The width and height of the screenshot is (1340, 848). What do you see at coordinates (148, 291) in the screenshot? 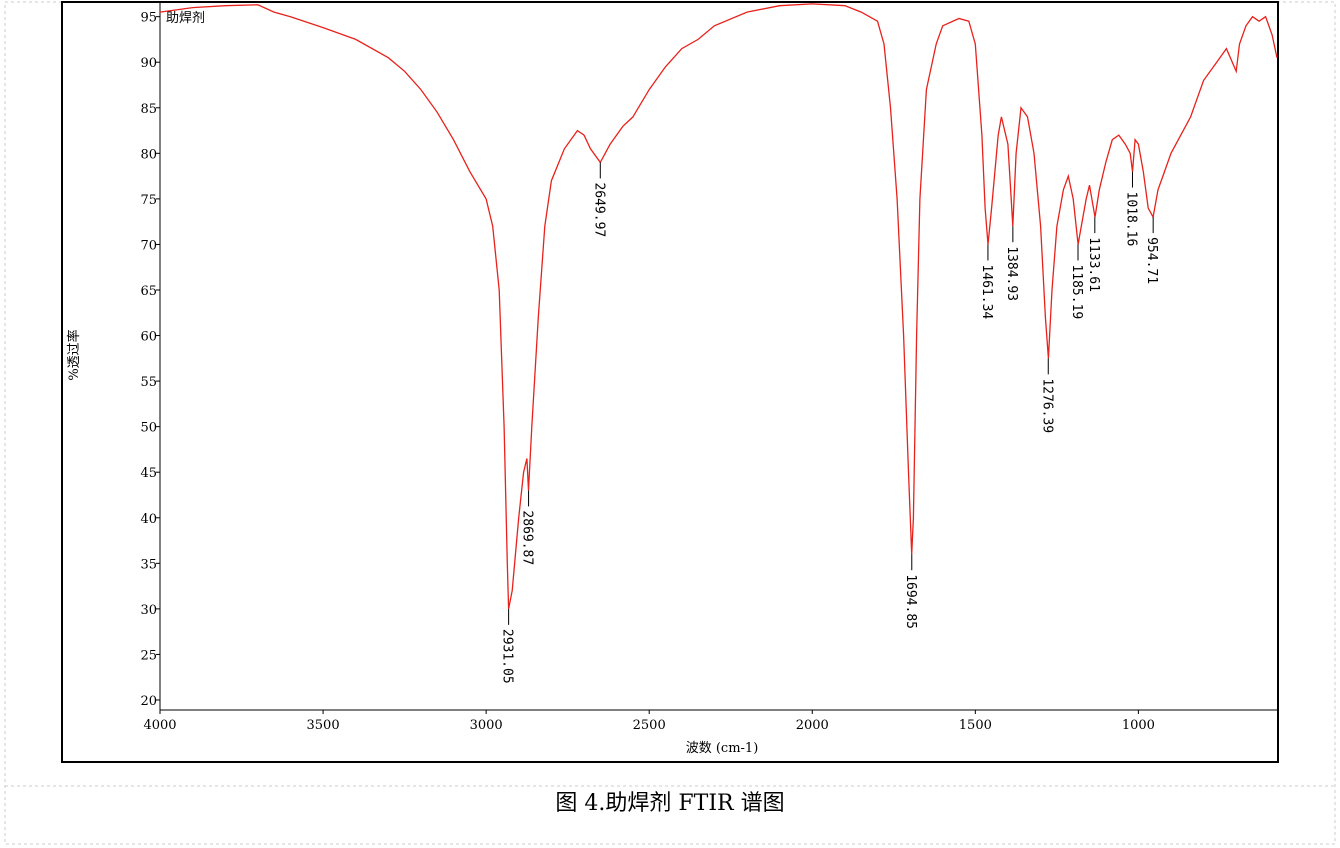
I see `y-tick-label: 65` at bounding box center [148, 291].